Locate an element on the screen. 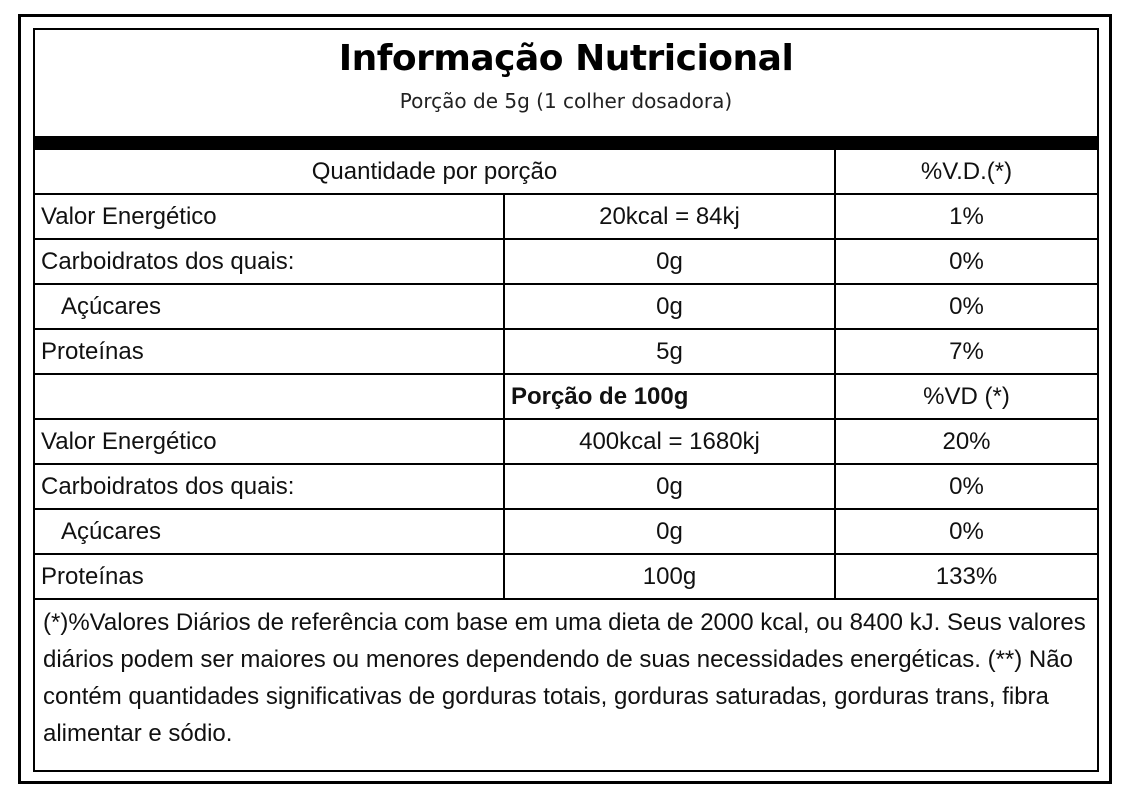 This screenshot has width=1128, height=800. heading-cell: Porção de 100g is located at coordinates (669, 396).